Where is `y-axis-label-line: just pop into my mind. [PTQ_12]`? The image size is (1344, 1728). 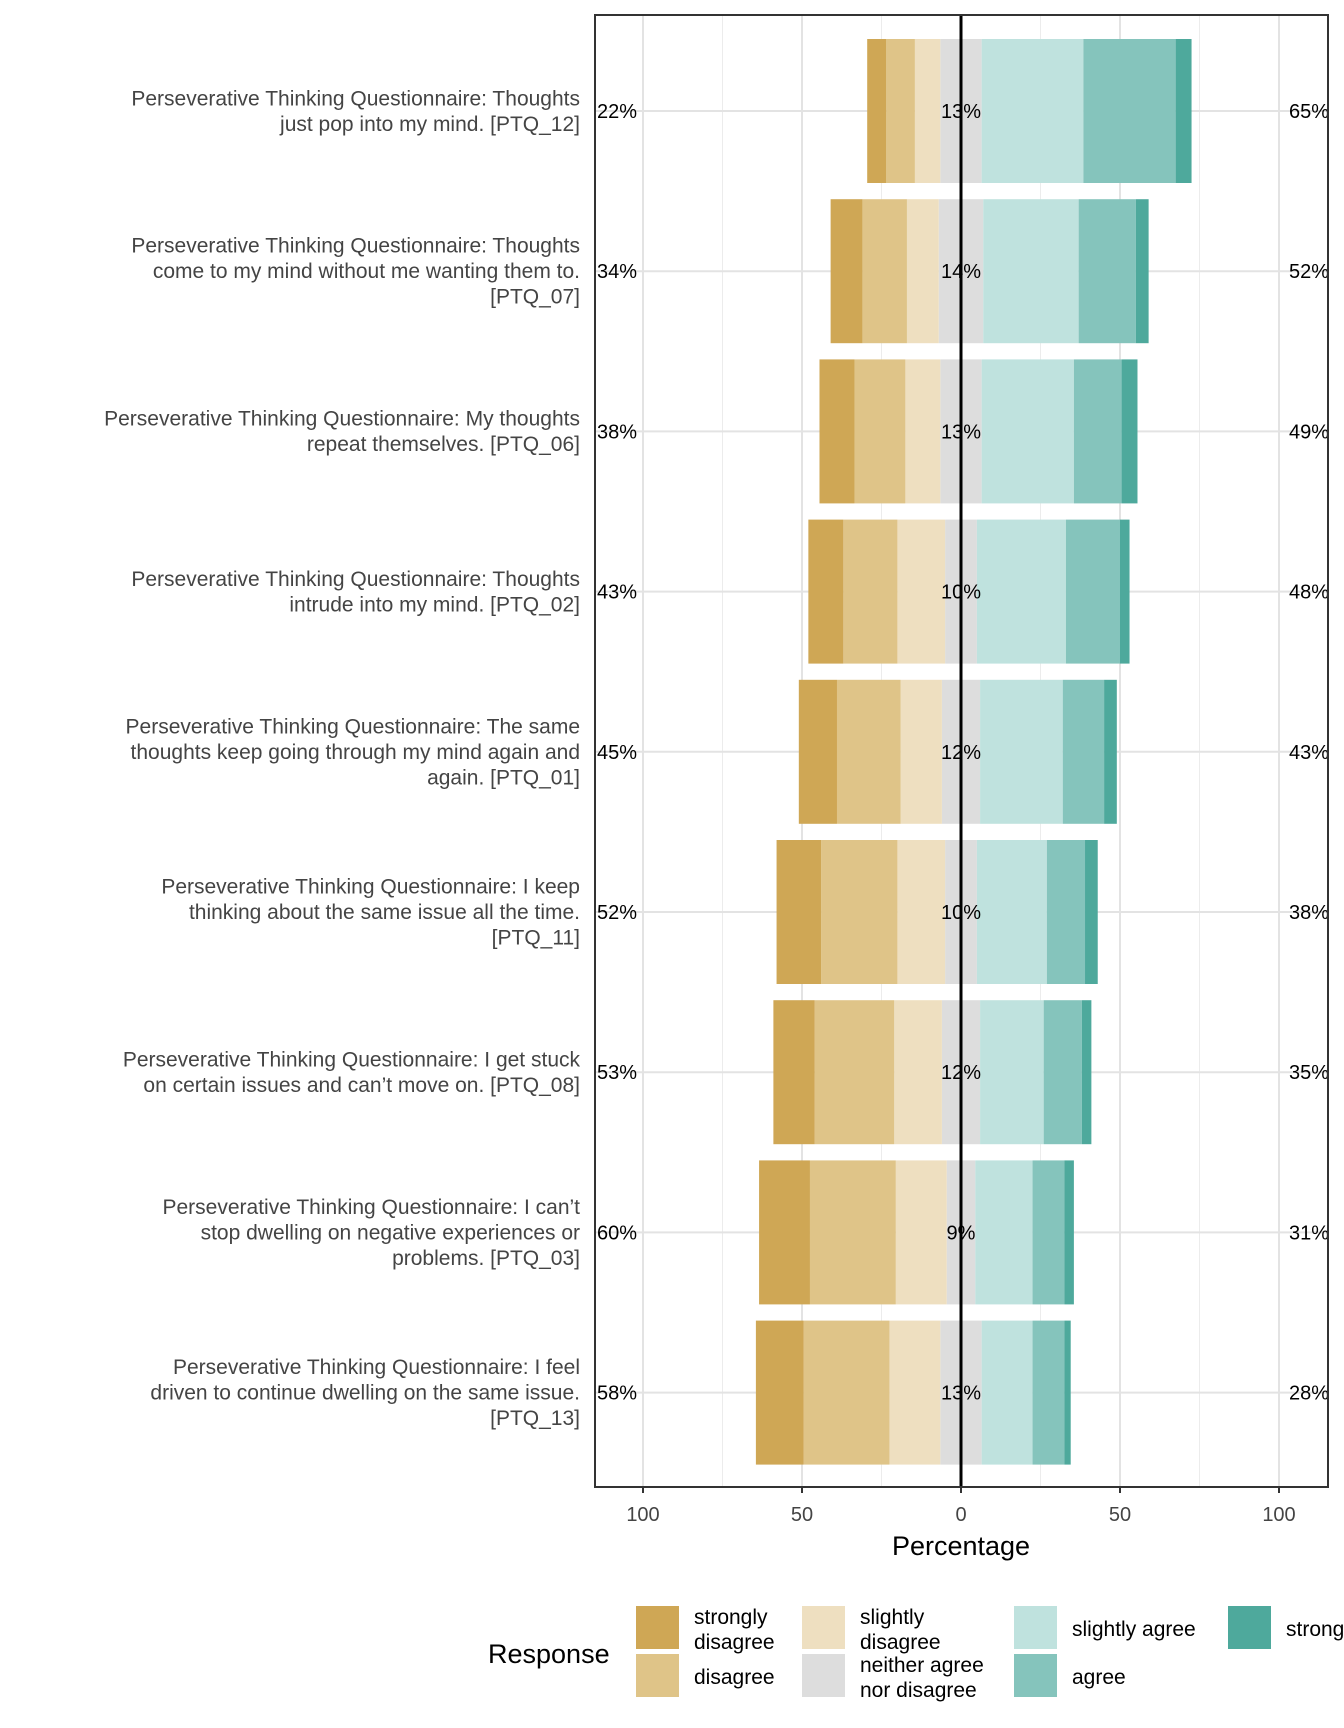
y-axis-label-line: just pop into my mind. [PTQ_12] is located at coordinates (429, 124).